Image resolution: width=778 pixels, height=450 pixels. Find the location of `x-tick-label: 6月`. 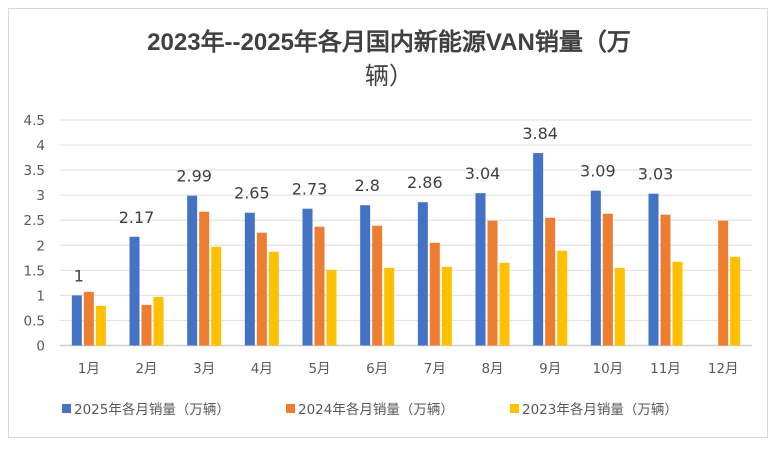

x-tick-label: 6月 is located at coordinates (377, 369).